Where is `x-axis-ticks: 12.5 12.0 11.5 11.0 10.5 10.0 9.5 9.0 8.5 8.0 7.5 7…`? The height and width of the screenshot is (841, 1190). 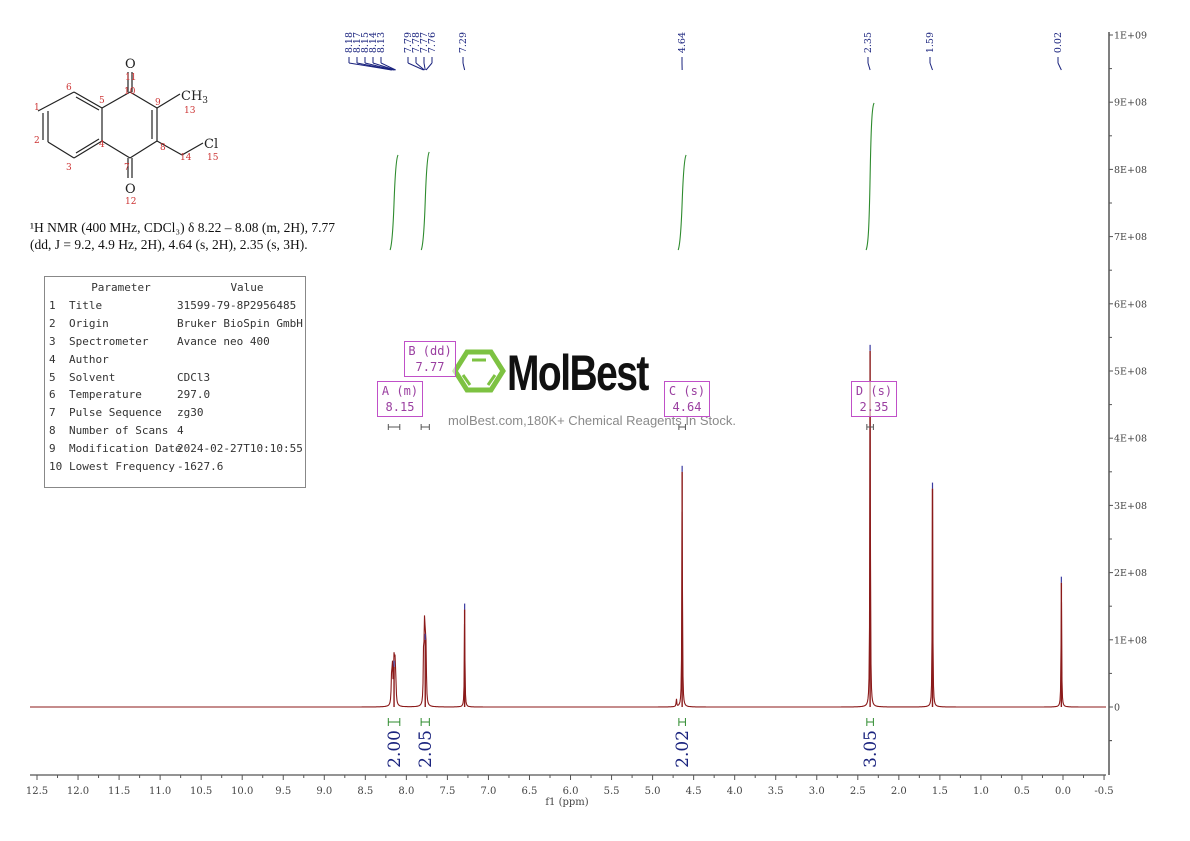 x-axis-ticks: 12.5 12.0 11.5 11.0 10.5 10.0 9.5 9.0 8.5 8.0 7.5 7… is located at coordinates (570, 786).